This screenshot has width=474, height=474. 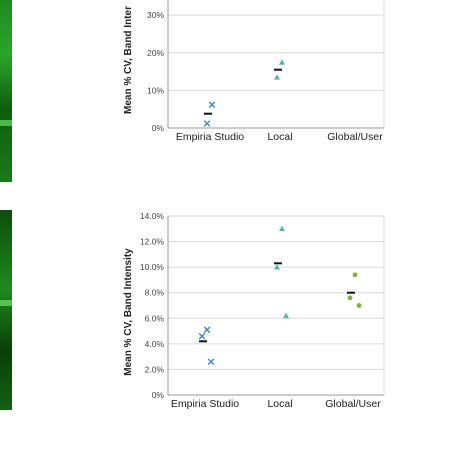 What do you see at coordinates (155, 293) in the screenshot?
I see `y-tick-label: 8.0%` at bounding box center [155, 293].